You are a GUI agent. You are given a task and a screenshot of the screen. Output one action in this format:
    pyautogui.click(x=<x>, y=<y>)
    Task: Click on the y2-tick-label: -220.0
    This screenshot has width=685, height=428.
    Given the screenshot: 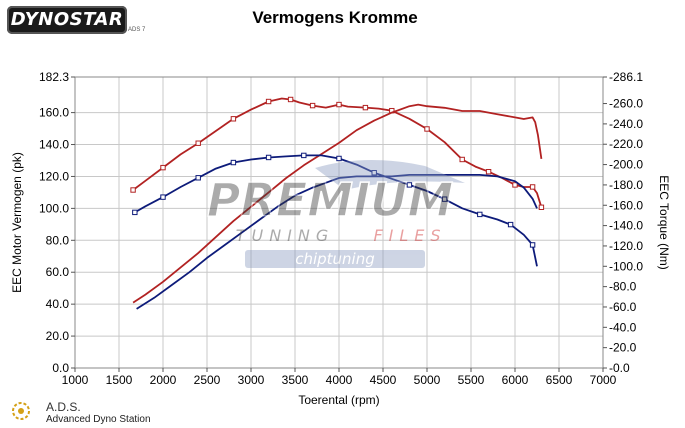 What is the action you would take?
    pyautogui.click(x=626, y=144)
    